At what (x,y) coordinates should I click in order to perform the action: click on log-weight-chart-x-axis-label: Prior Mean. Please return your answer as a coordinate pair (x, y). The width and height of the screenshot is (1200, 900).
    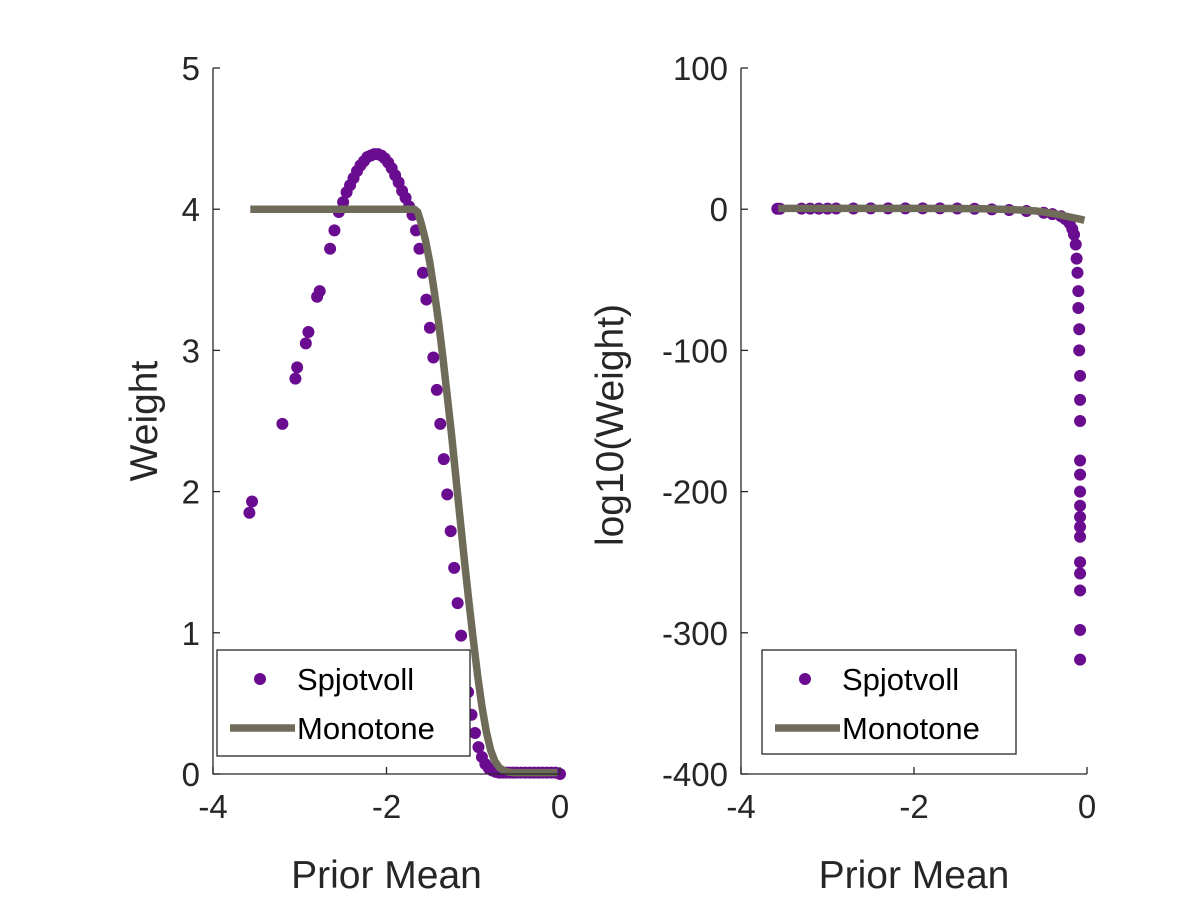
    Looking at the image, I should click on (914, 875).